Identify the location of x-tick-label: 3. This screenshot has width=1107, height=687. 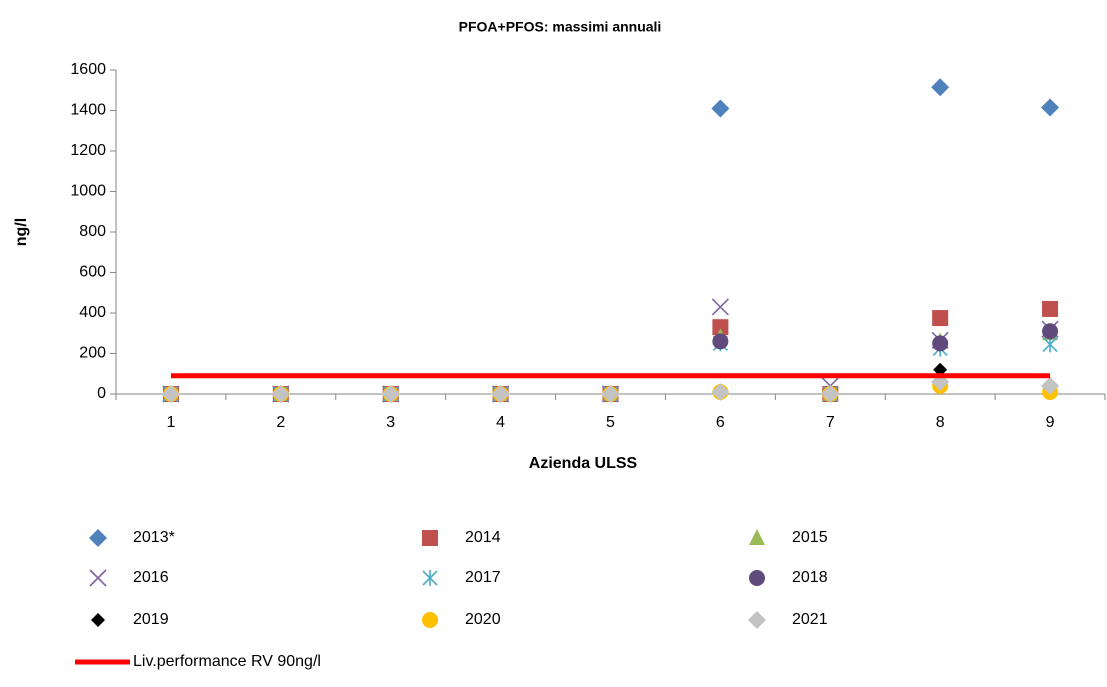
(390, 422).